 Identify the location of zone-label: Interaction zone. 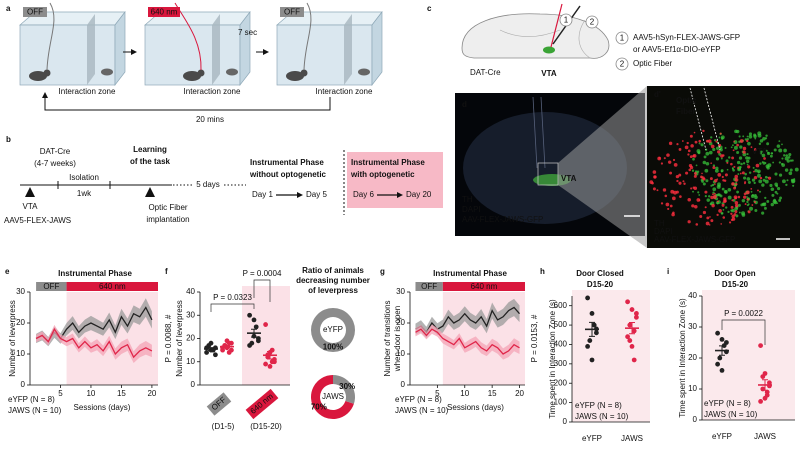
(87, 91).